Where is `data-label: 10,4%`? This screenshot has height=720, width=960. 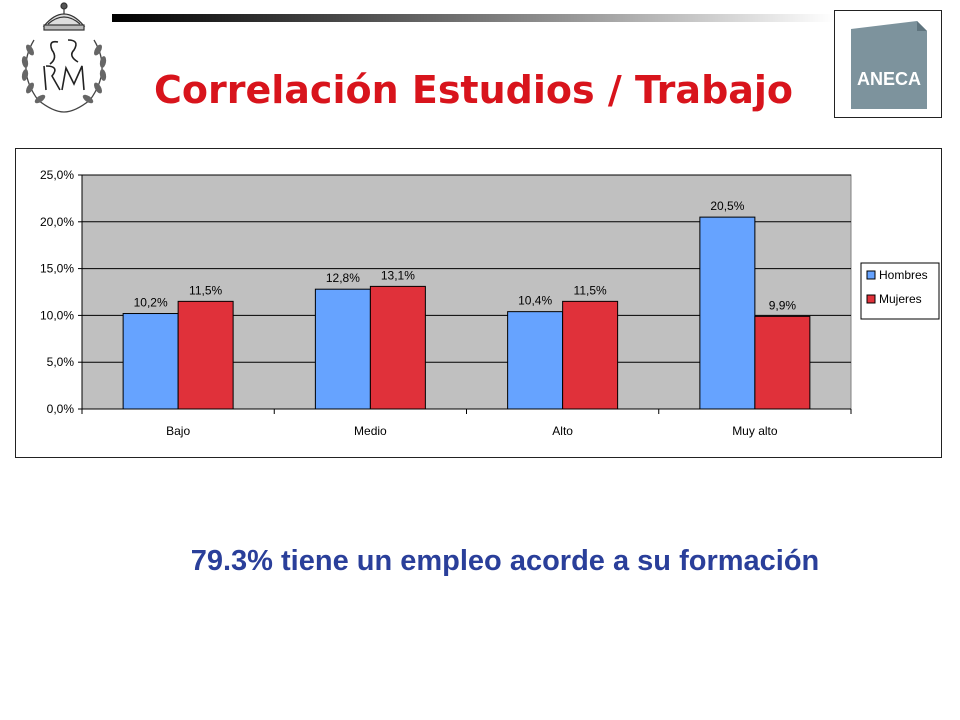 data-label: 10,4% is located at coordinates (535, 301).